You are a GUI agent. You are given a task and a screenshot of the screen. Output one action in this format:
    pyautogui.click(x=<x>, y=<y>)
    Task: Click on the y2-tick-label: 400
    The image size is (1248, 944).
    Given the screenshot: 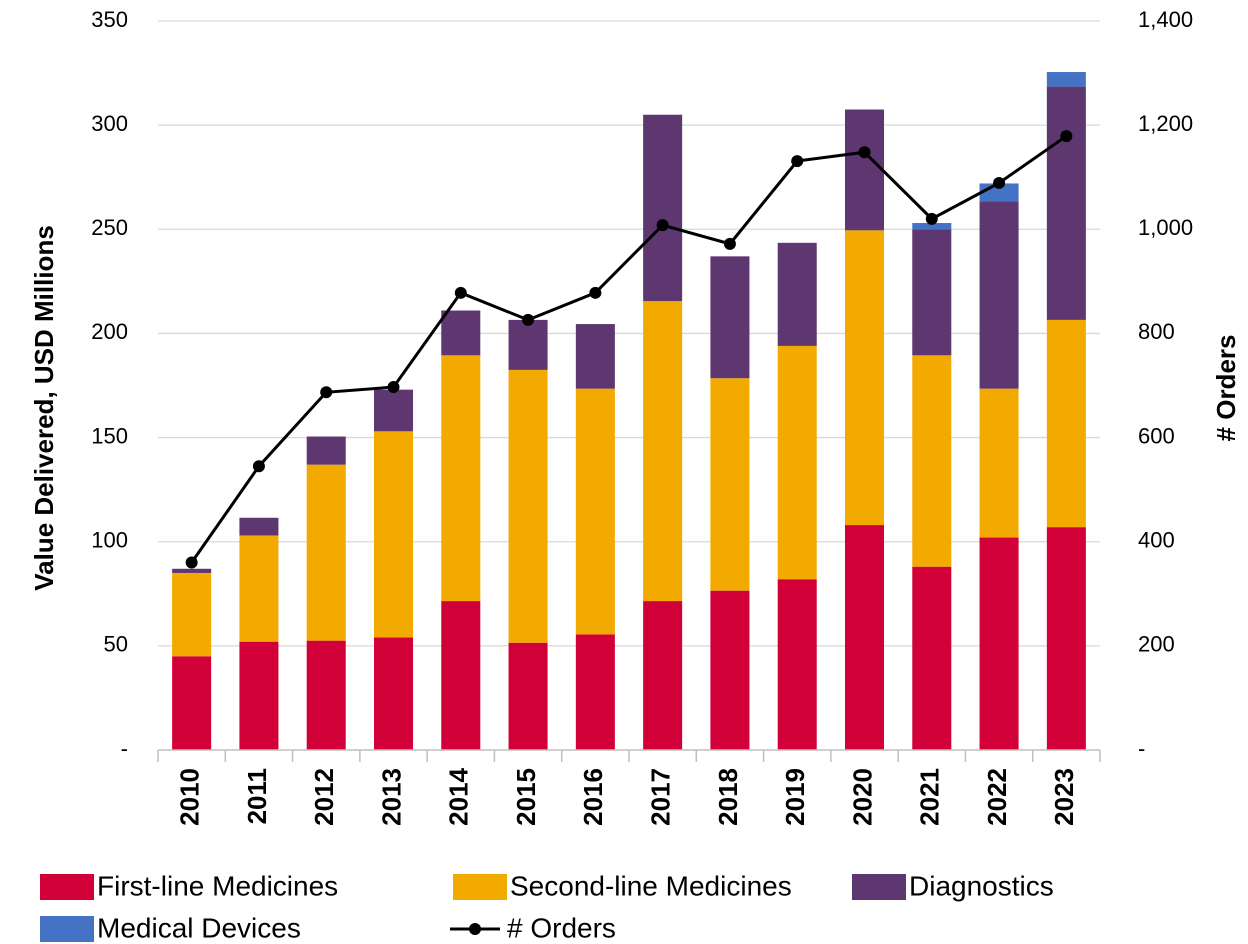 What is the action you would take?
    pyautogui.click(x=1156, y=540)
    